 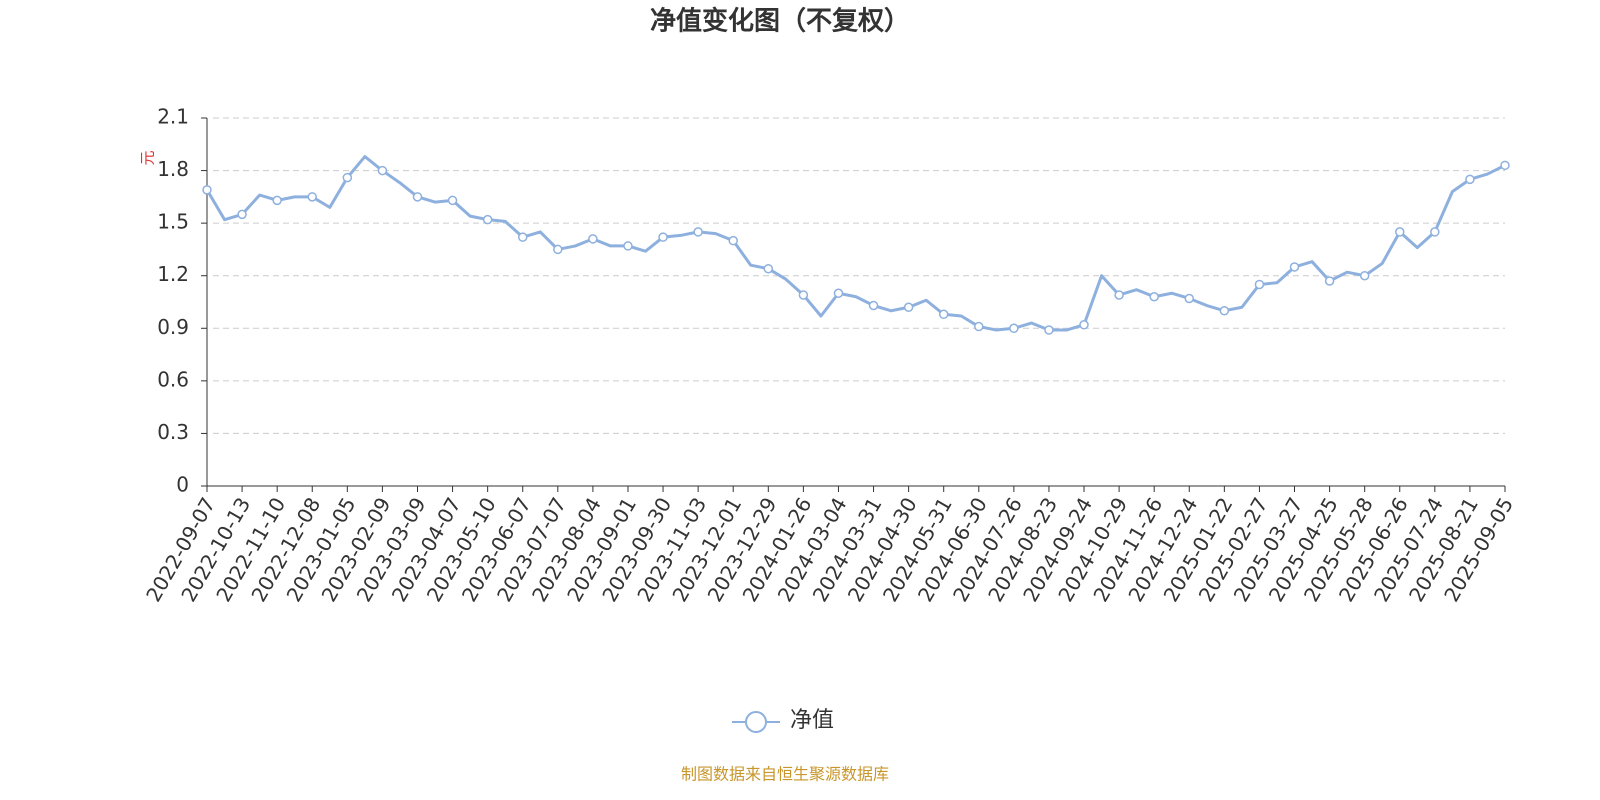 I want to click on y-unit: 元, so click(x=148, y=157).